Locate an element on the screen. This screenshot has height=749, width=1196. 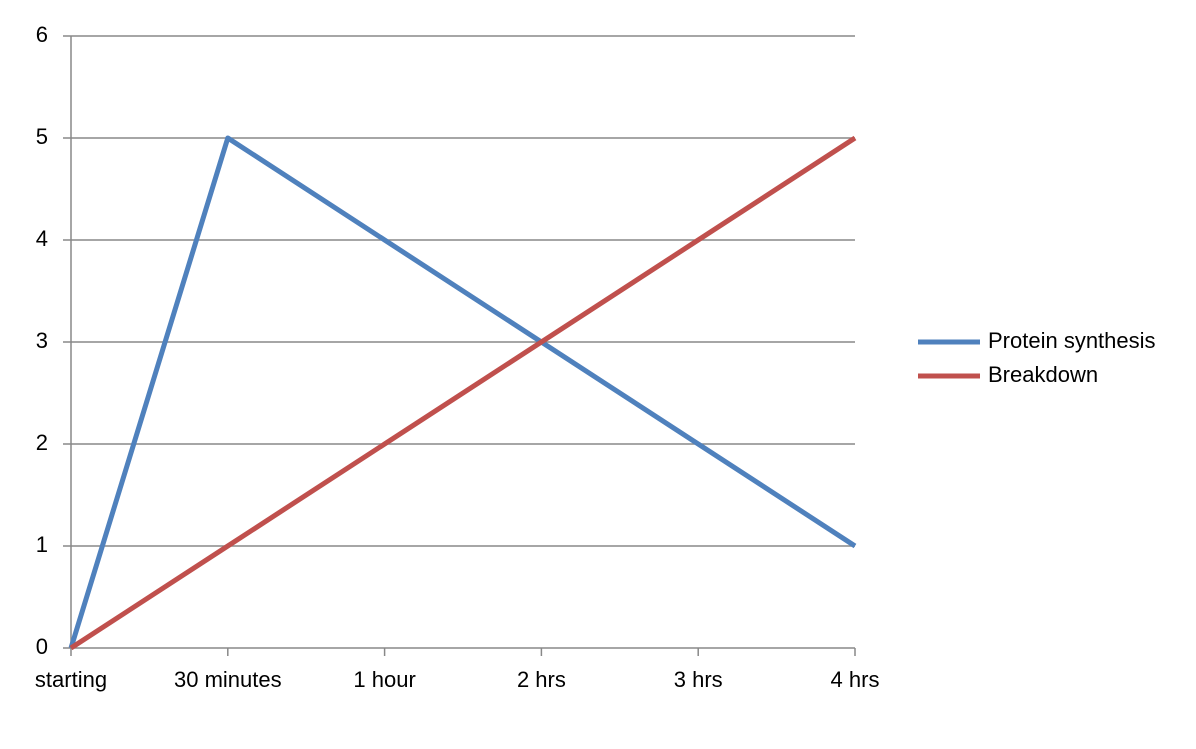
y-tick-label: 5 is located at coordinates (42, 136).